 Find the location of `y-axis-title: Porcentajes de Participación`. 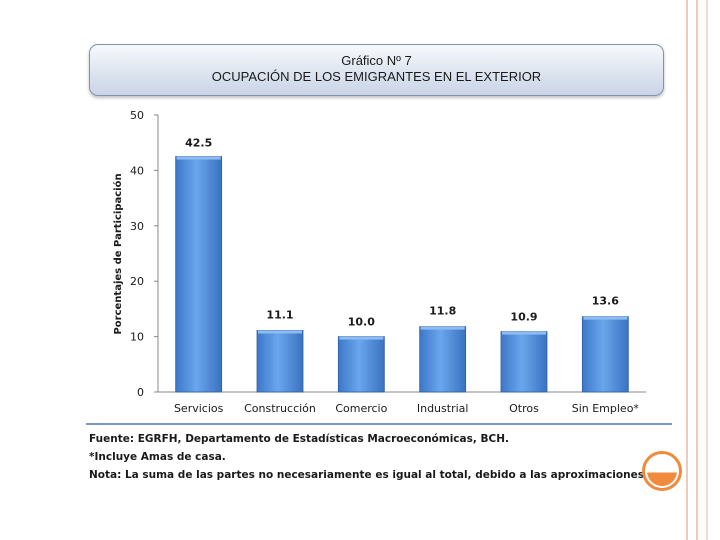

y-axis-title: Porcentajes de Participación is located at coordinates (118, 253).